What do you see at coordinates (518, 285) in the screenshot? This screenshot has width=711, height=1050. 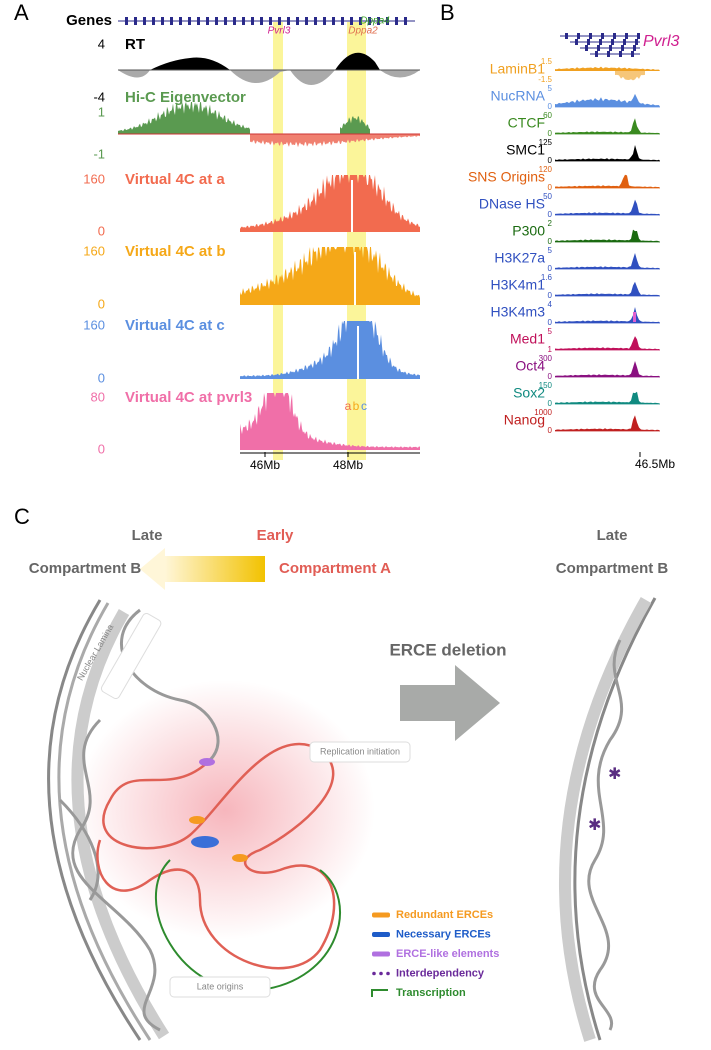 I see `track-name: H3K4m1` at bounding box center [518, 285].